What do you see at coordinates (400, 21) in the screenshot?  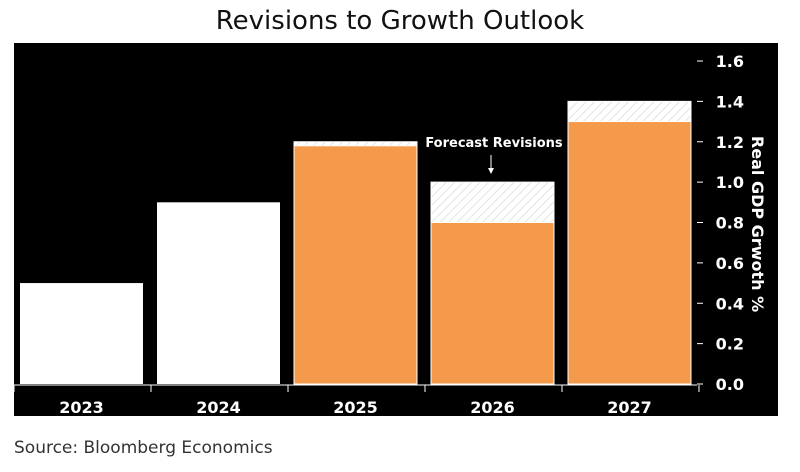 I see `chart-title: Revisions to Growth Outlook` at bounding box center [400, 21].